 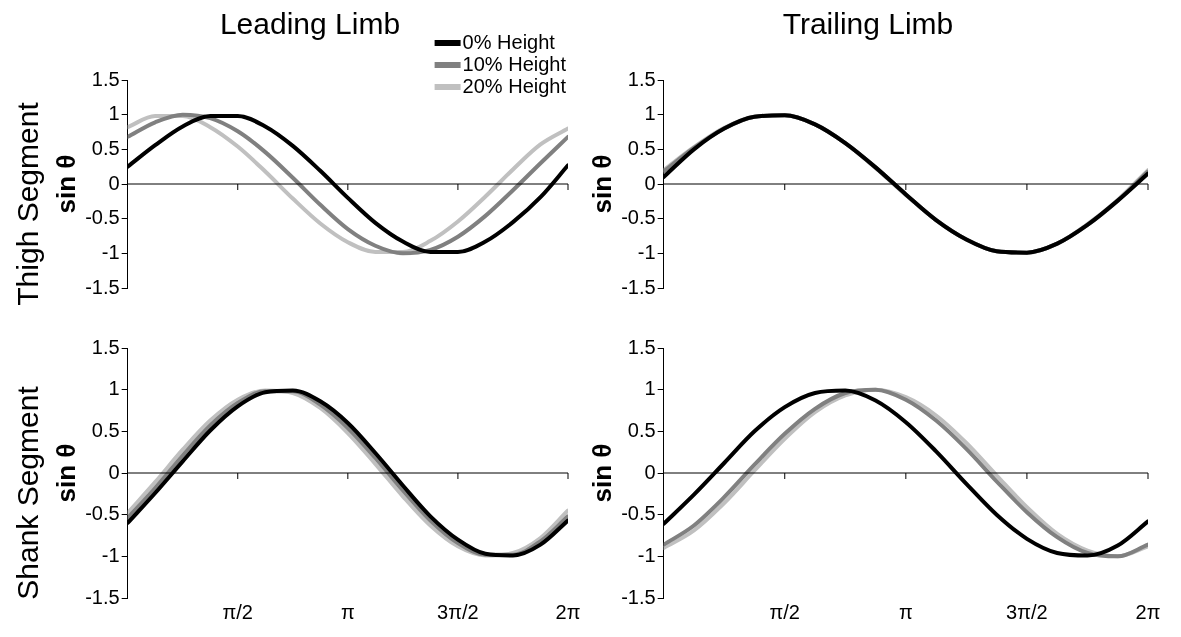 I want to click on chart-title: Trailing Limb, so click(x=868, y=24).